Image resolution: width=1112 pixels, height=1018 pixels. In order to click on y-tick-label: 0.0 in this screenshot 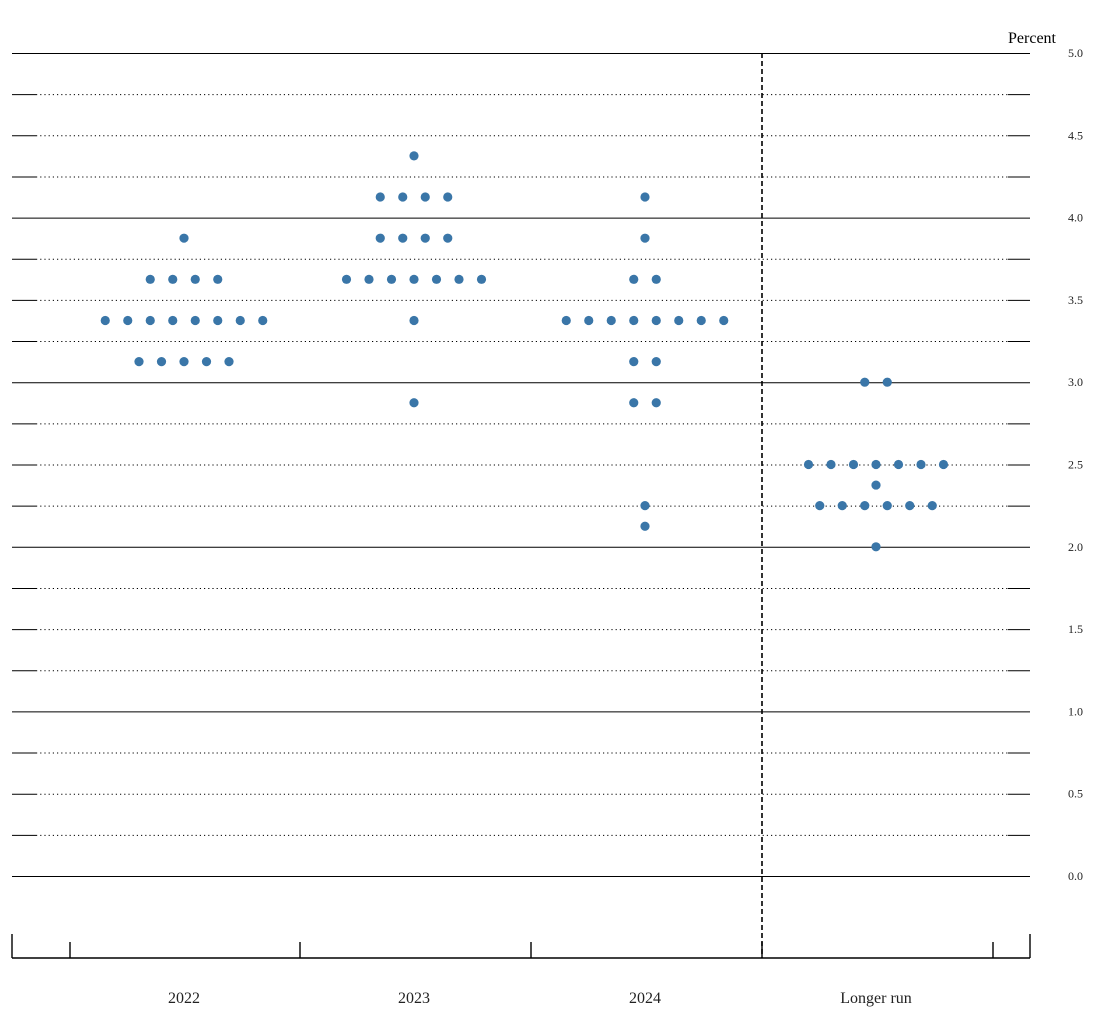, I will do `click(1075, 876)`.